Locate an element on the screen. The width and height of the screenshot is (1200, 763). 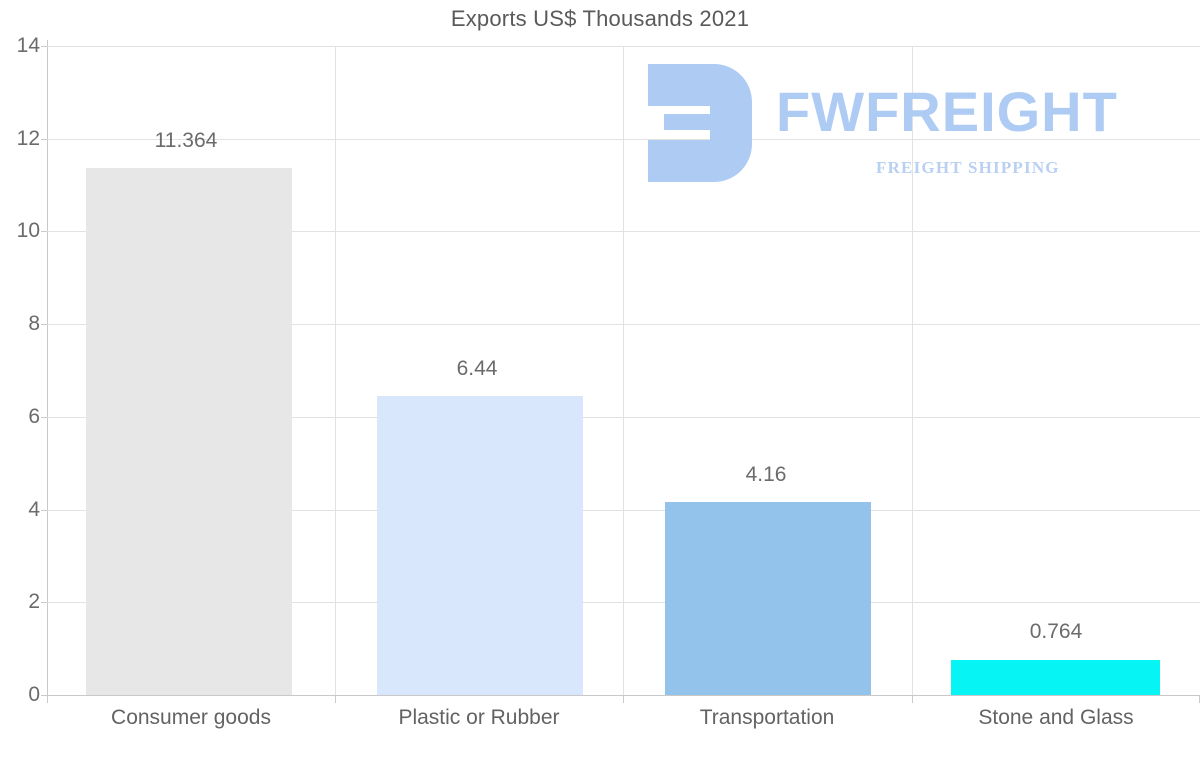
y-tick-label: 12 is located at coordinates (28, 138).